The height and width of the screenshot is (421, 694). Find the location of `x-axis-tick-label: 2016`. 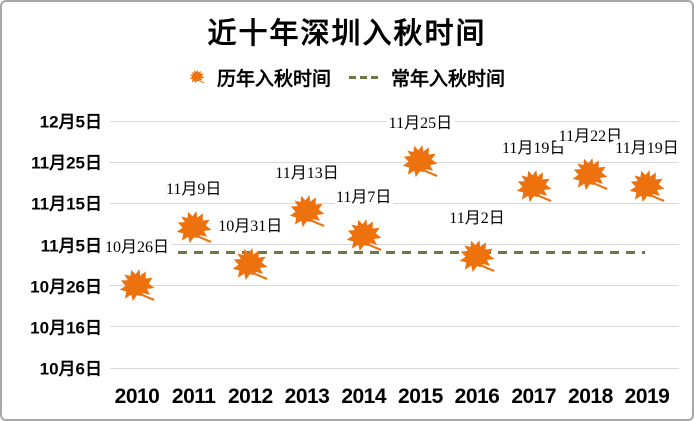

x-axis-tick-label: 2016 is located at coordinates (477, 396).